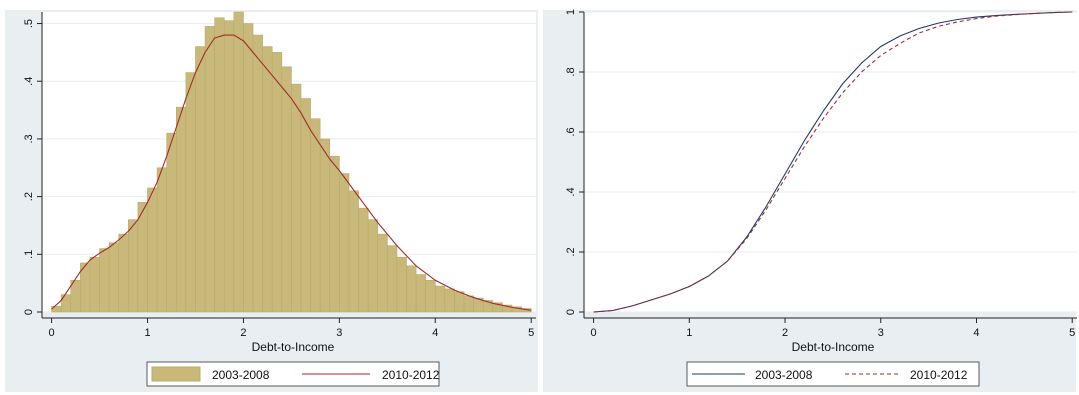  What do you see at coordinates (176, 374) in the screenshot?
I see `legend-swatch-2003-2008` at bounding box center [176, 374].